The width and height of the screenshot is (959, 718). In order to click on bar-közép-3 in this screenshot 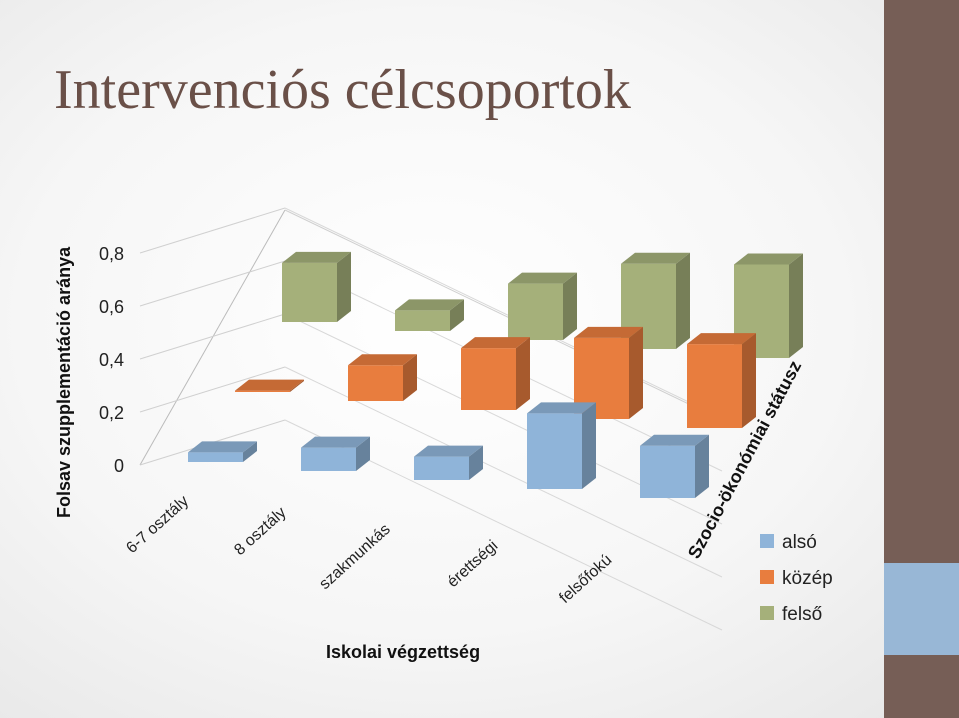, I will do `click(608, 372)`.